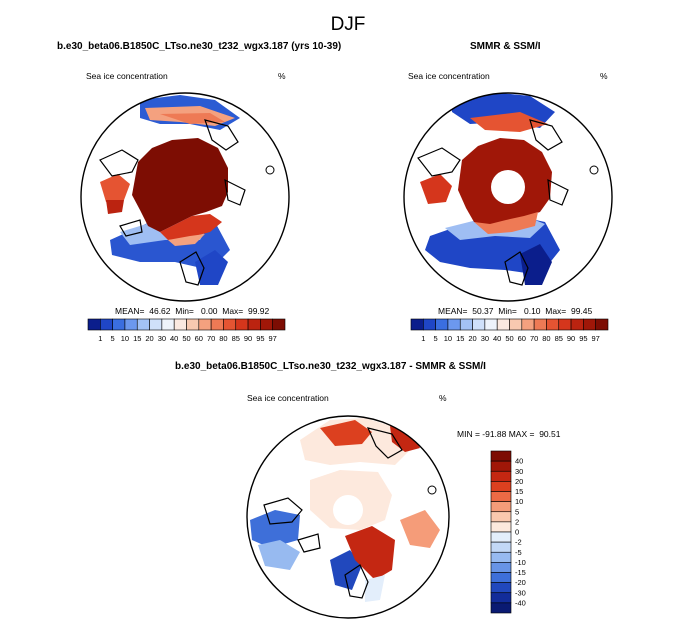 The width and height of the screenshot is (696, 620). What do you see at coordinates (443, 398) in the screenshot?
I see `diff-units-label: %` at bounding box center [443, 398].